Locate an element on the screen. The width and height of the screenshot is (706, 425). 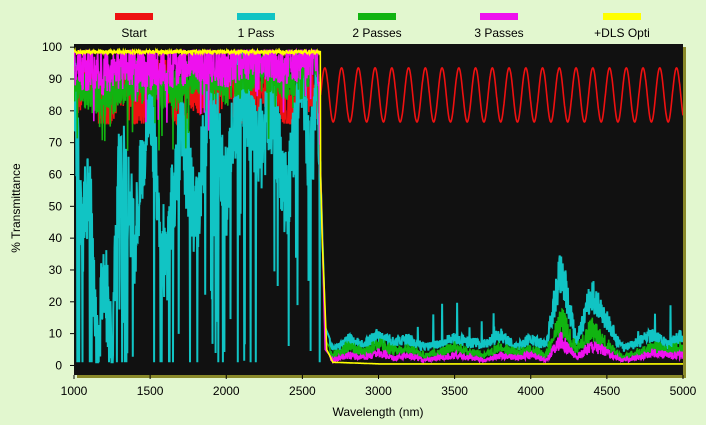
legend-swatch-dls-opti is located at coordinates (622, 16).